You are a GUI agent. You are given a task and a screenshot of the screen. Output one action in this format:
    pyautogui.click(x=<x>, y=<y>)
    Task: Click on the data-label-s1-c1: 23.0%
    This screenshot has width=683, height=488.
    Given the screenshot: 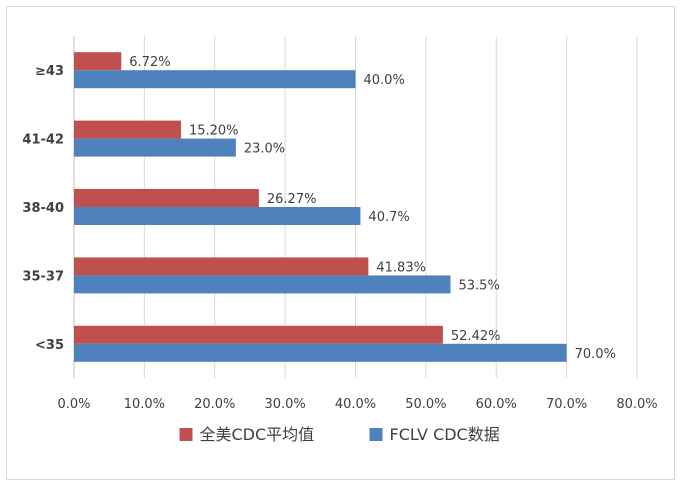 What is the action you would take?
    pyautogui.click(x=264, y=149)
    